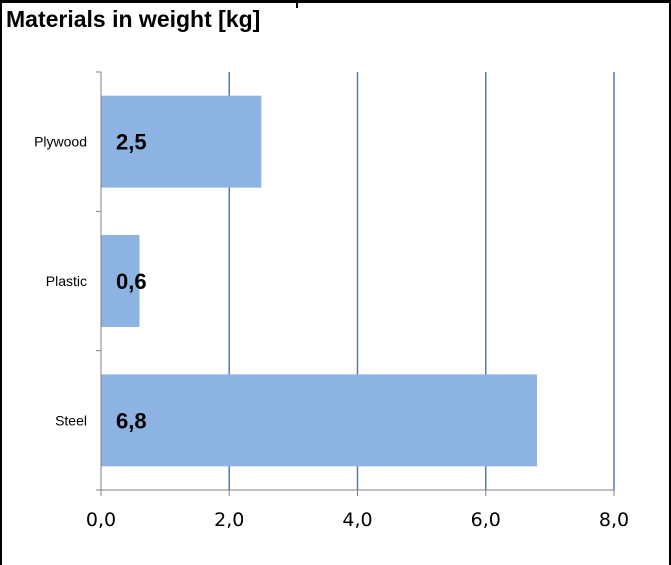 The height and width of the screenshot is (565, 671). I want to click on bar-plywood, so click(181, 141).